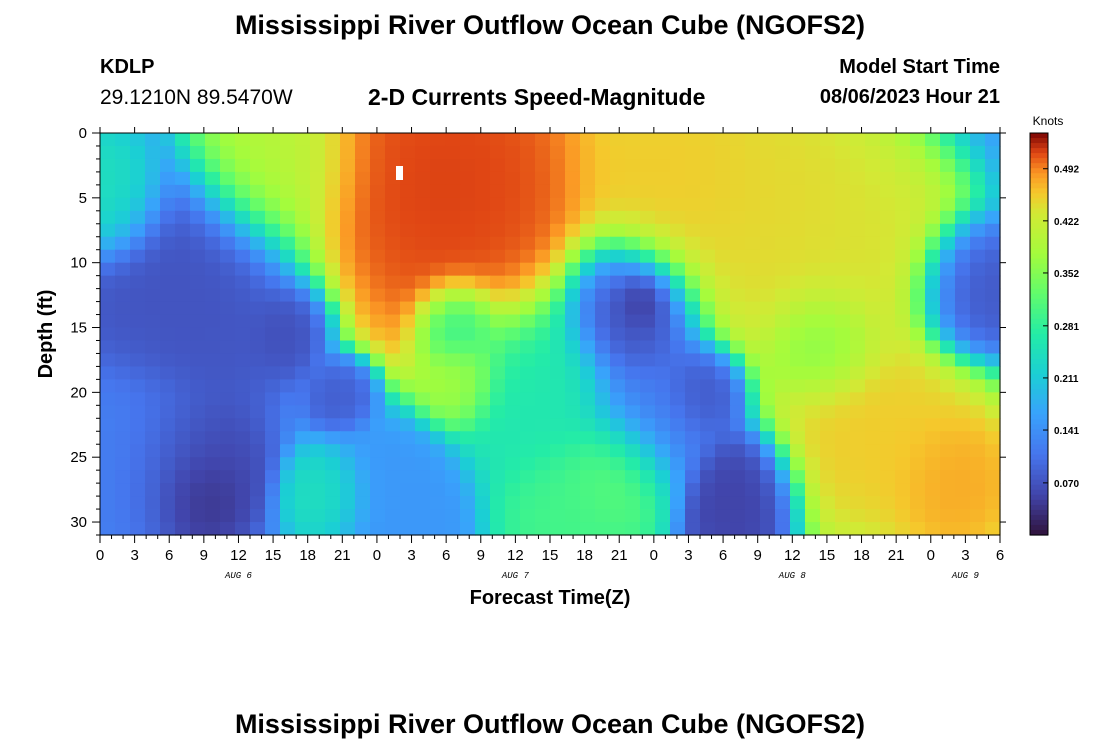 The height and width of the screenshot is (750, 1100). What do you see at coordinates (46, 334) in the screenshot?
I see `y-axis-label: Depth (ft)` at bounding box center [46, 334].